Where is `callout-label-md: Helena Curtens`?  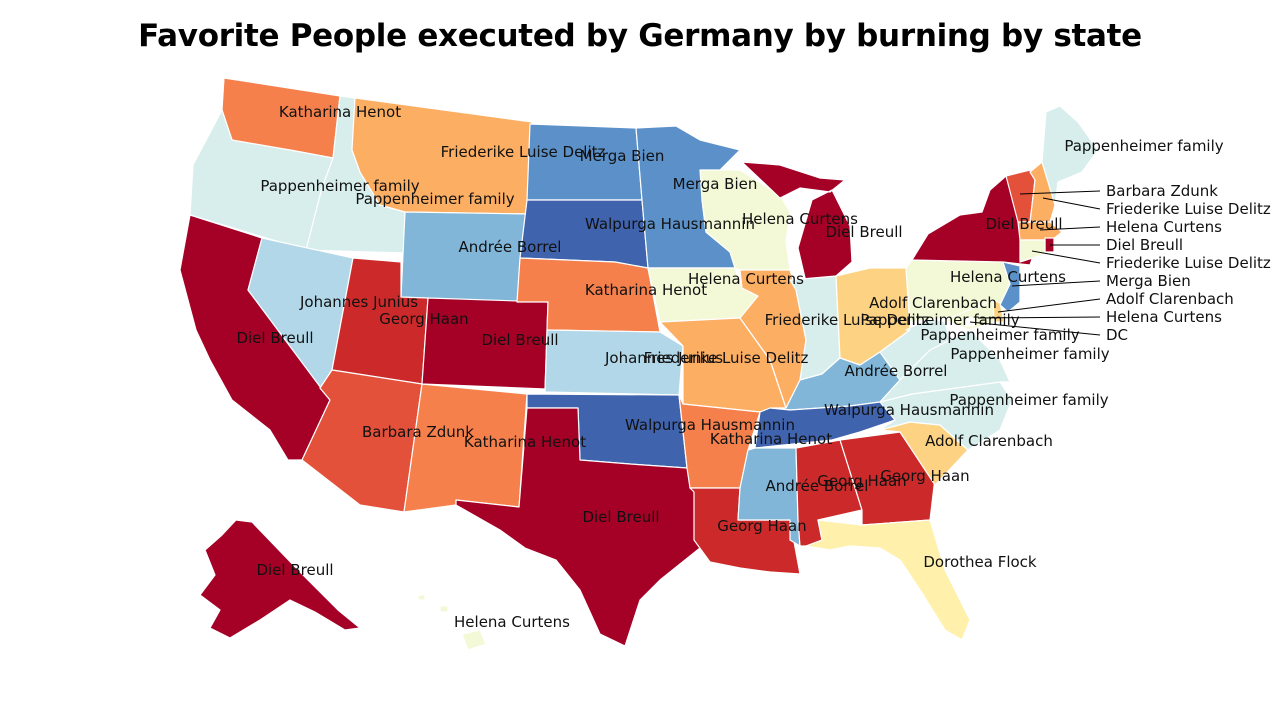
callout-label-md: Helena Curtens is located at coordinates (1164, 317).